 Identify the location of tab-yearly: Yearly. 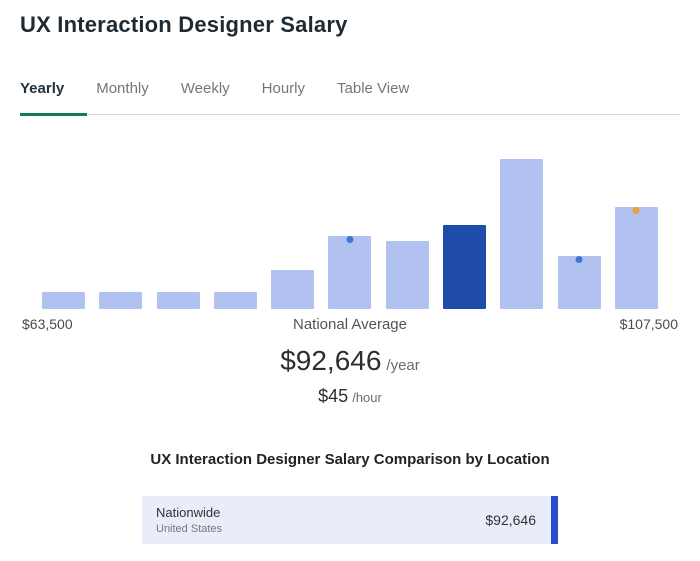
(54, 98).